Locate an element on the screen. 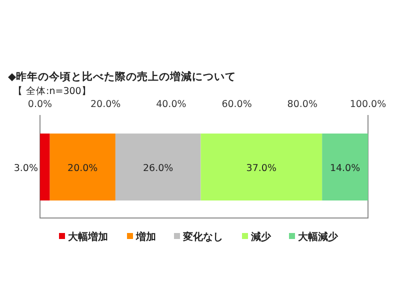  legend-label: 大幅減少 is located at coordinates (318, 237).